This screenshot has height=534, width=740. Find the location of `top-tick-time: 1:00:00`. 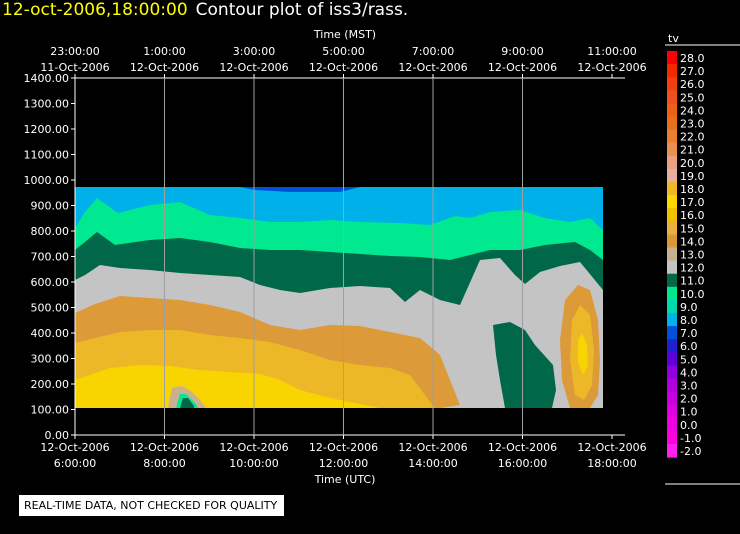

top-tick-time: 1:00:00 is located at coordinates (164, 51).